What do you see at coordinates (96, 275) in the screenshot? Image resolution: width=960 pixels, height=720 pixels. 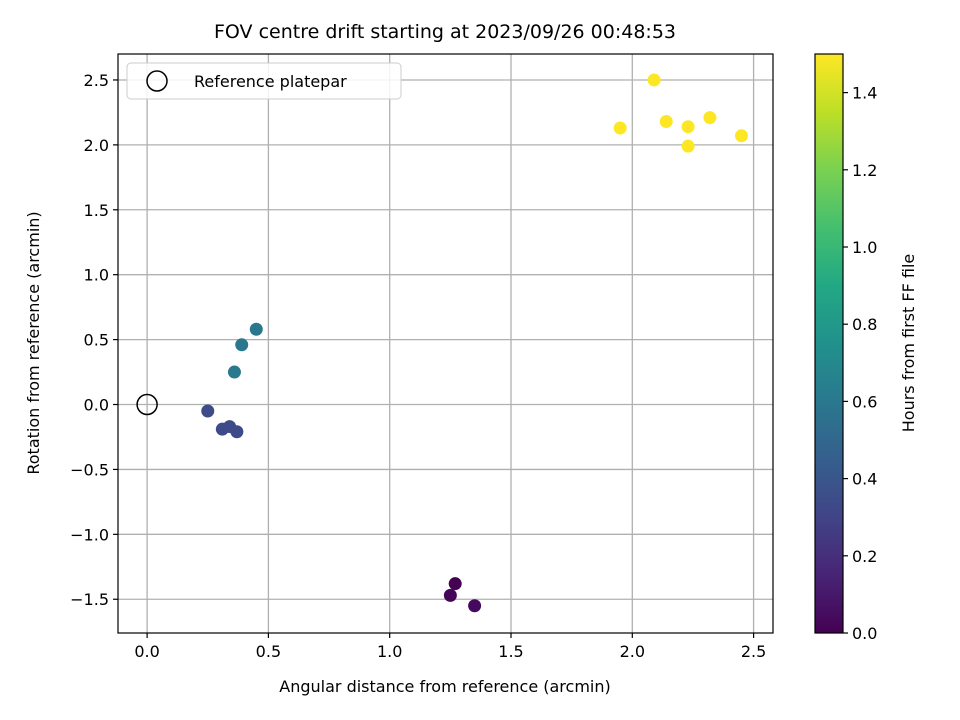 I see `y-tick-label: 1.0` at bounding box center [96, 275].